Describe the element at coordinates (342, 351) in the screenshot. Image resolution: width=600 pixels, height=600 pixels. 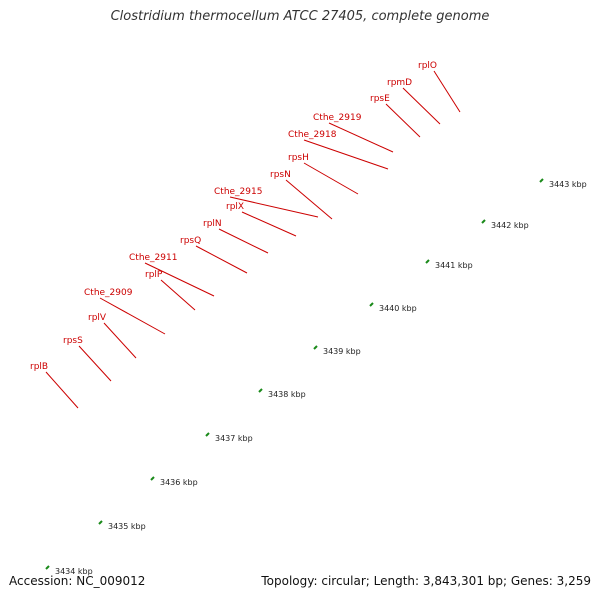
I see `kbp-label: 3439 kbp` at that location.